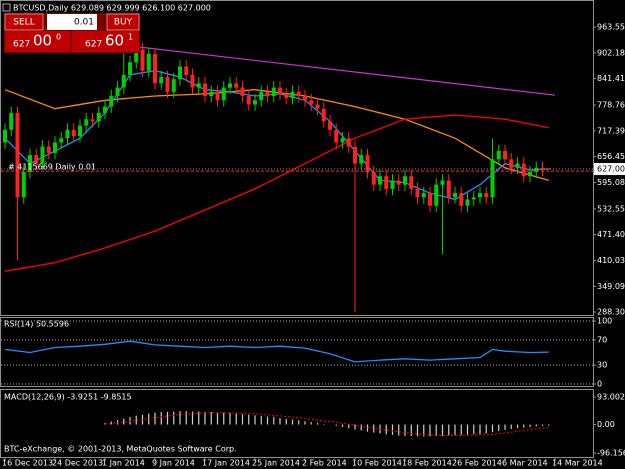 The width and height of the screenshot is (625, 469). I want to click on symbol-icon, so click(6, 7).